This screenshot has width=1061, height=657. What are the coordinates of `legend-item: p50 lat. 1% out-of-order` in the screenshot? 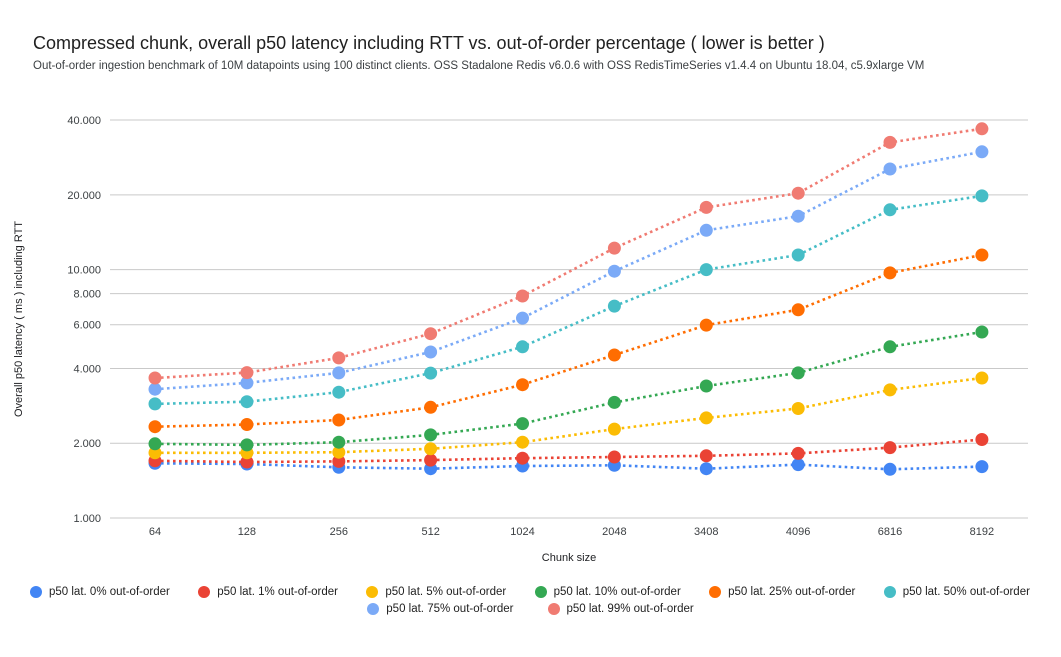 It's located at (268, 592).